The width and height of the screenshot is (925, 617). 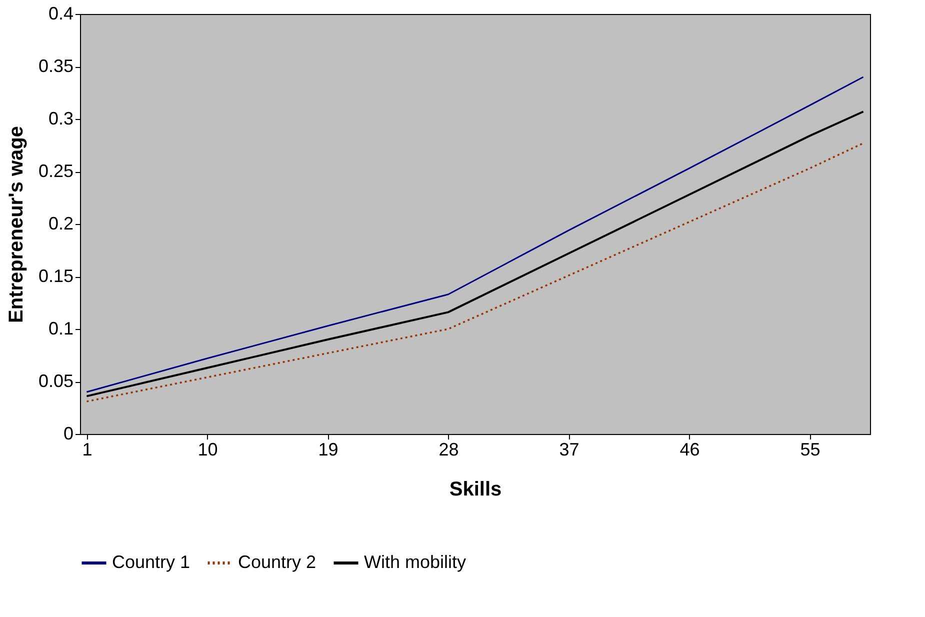 I want to click on x-tick-label: 28, so click(x=448, y=450).